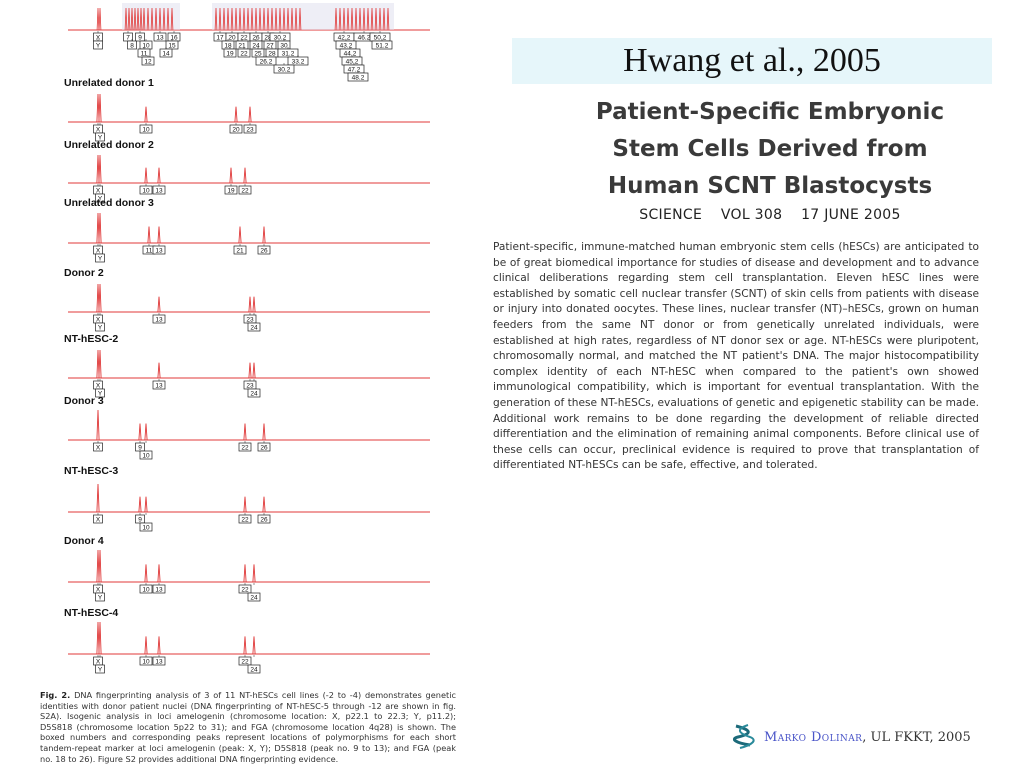 Image resolution: width=1024 pixels, height=768 pixels. What do you see at coordinates (770, 112) in the screenshot?
I see `paper-title-line: Patient-Specific Embryonic` at bounding box center [770, 112].